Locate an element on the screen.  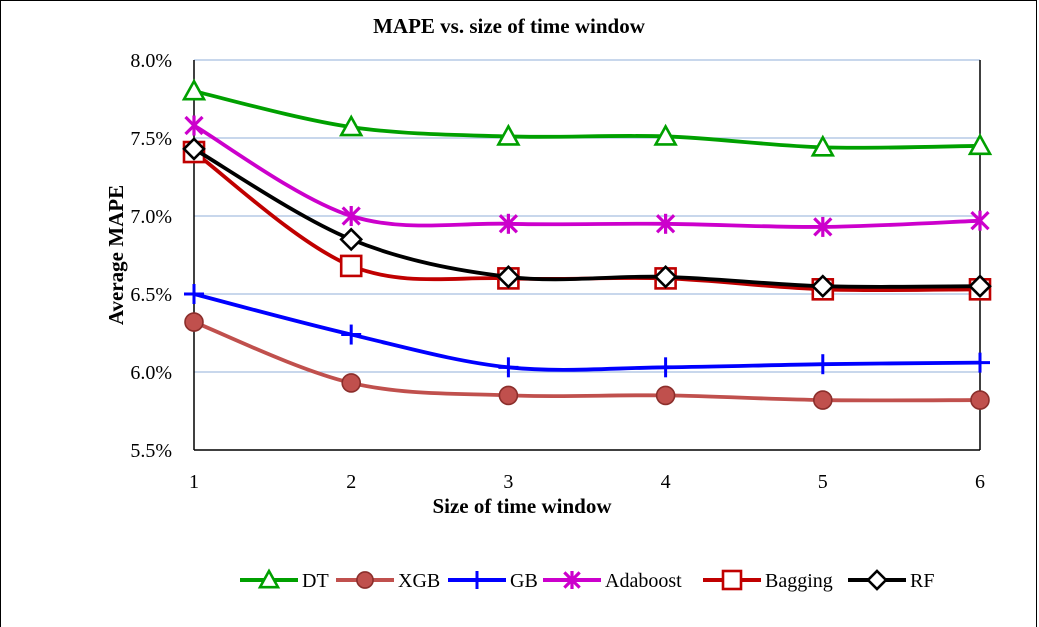
x-tick-label: 3 is located at coordinates (508, 482).